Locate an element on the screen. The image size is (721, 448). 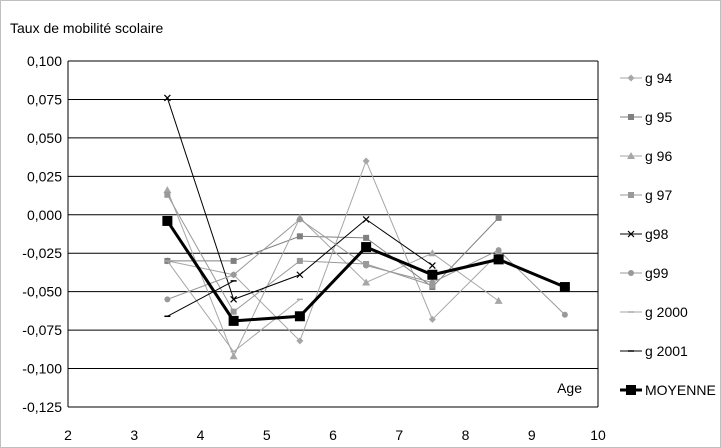
y-tick-label: 0,025 is located at coordinates (44, 176).